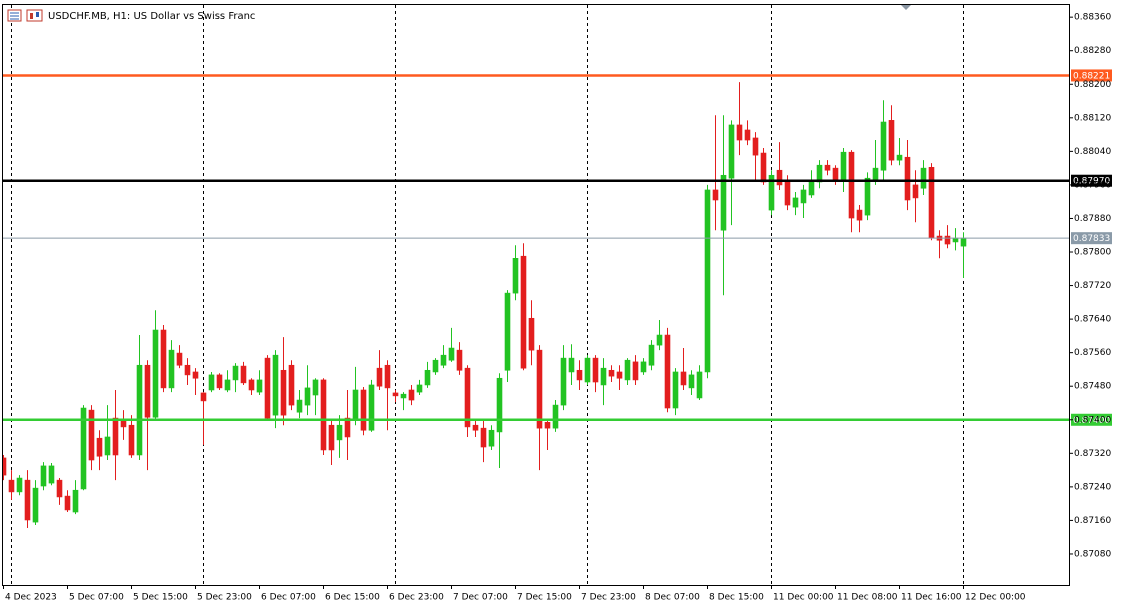  Describe the element at coordinates (1092, 18) in the screenshot. I see `y-tick-label: 0.88360` at that location.